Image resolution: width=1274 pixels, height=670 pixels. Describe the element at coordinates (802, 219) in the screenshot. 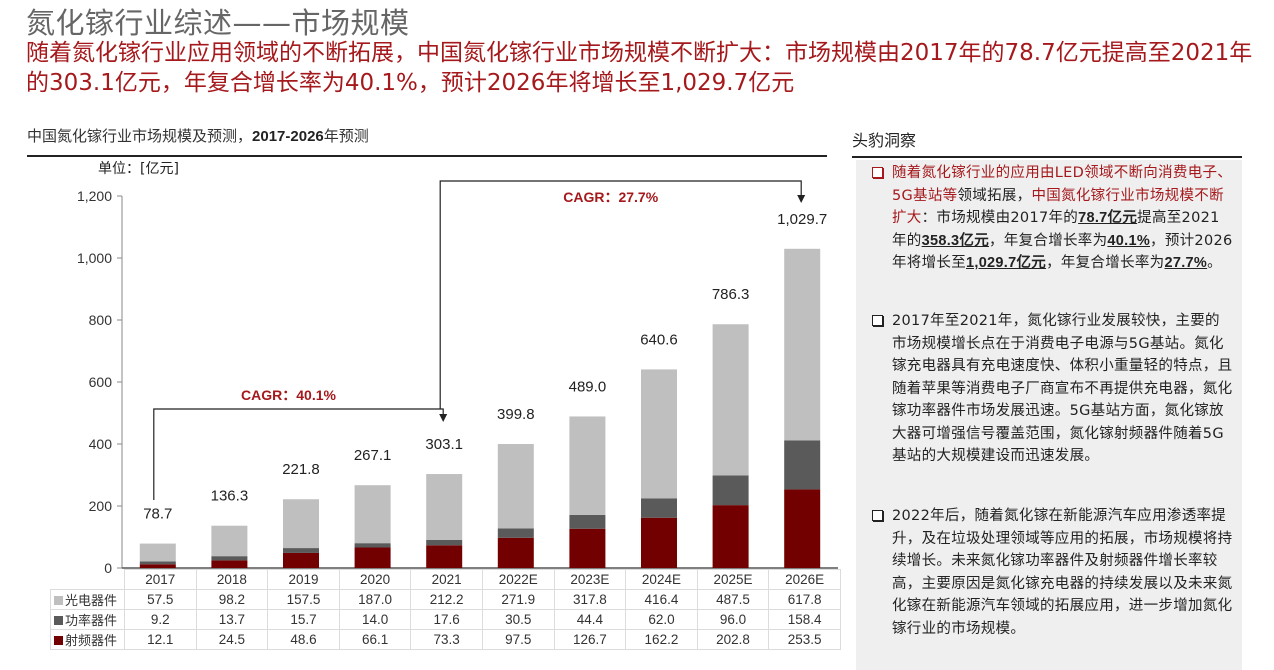

I see `total-label: 1,029.7` at that location.